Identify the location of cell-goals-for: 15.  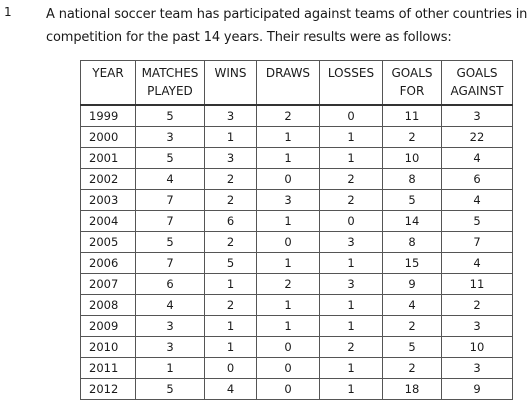
(412, 263).